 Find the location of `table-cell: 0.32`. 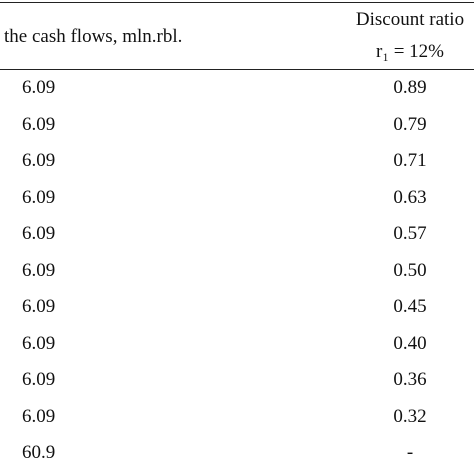

table-cell: 0.32 is located at coordinates (410, 416).